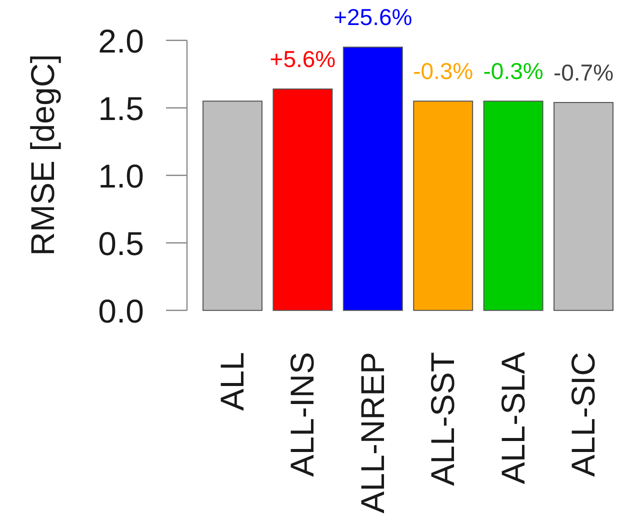 The width and height of the screenshot is (623, 518). Describe the element at coordinates (303, 59) in the screenshot. I see `annotation: +5.6%` at that location.